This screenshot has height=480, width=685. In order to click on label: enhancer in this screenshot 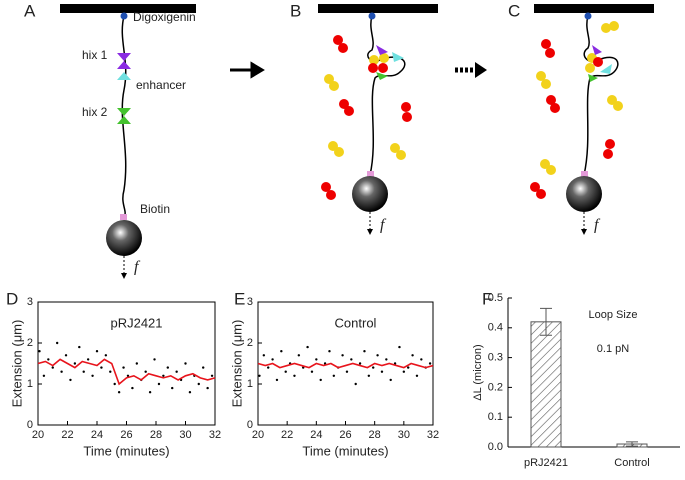, I will do `click(161, 85)`.